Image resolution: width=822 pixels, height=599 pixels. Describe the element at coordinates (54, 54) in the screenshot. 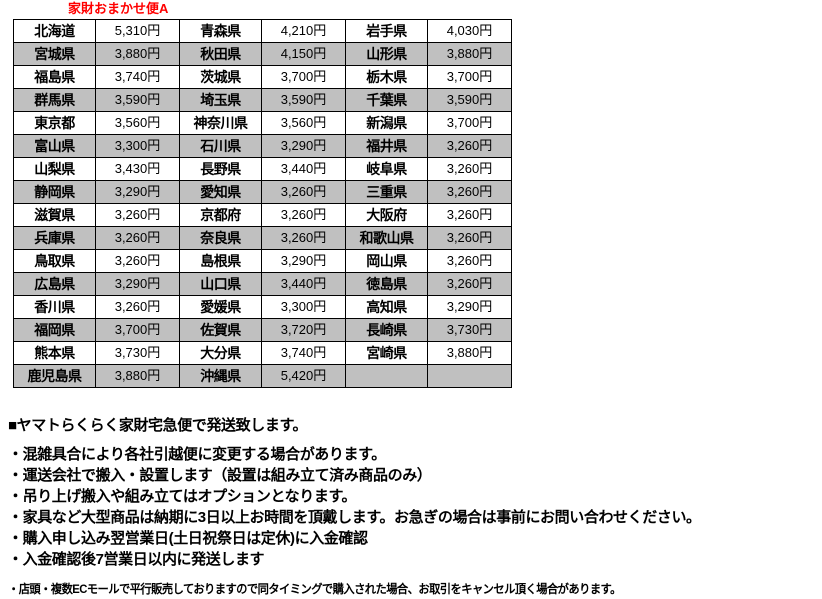

I see `table-cell-prefecture: 宮城県` at that location.